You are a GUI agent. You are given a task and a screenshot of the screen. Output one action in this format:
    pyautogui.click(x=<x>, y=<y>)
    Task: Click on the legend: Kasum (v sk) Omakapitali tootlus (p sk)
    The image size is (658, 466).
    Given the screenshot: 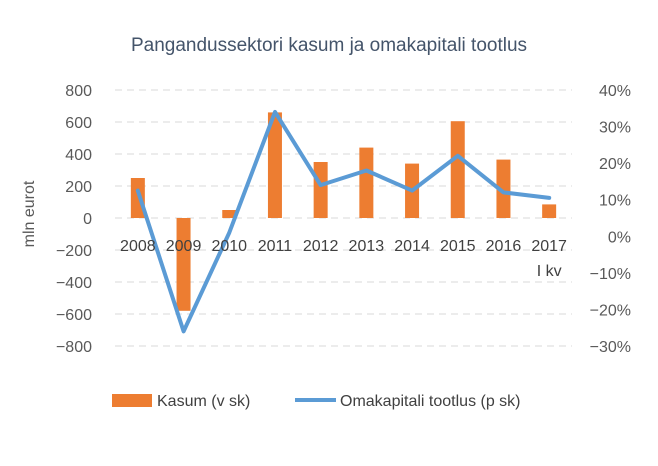 What is the action you would take?
    pyautogui.click(x=316, y=401)
    